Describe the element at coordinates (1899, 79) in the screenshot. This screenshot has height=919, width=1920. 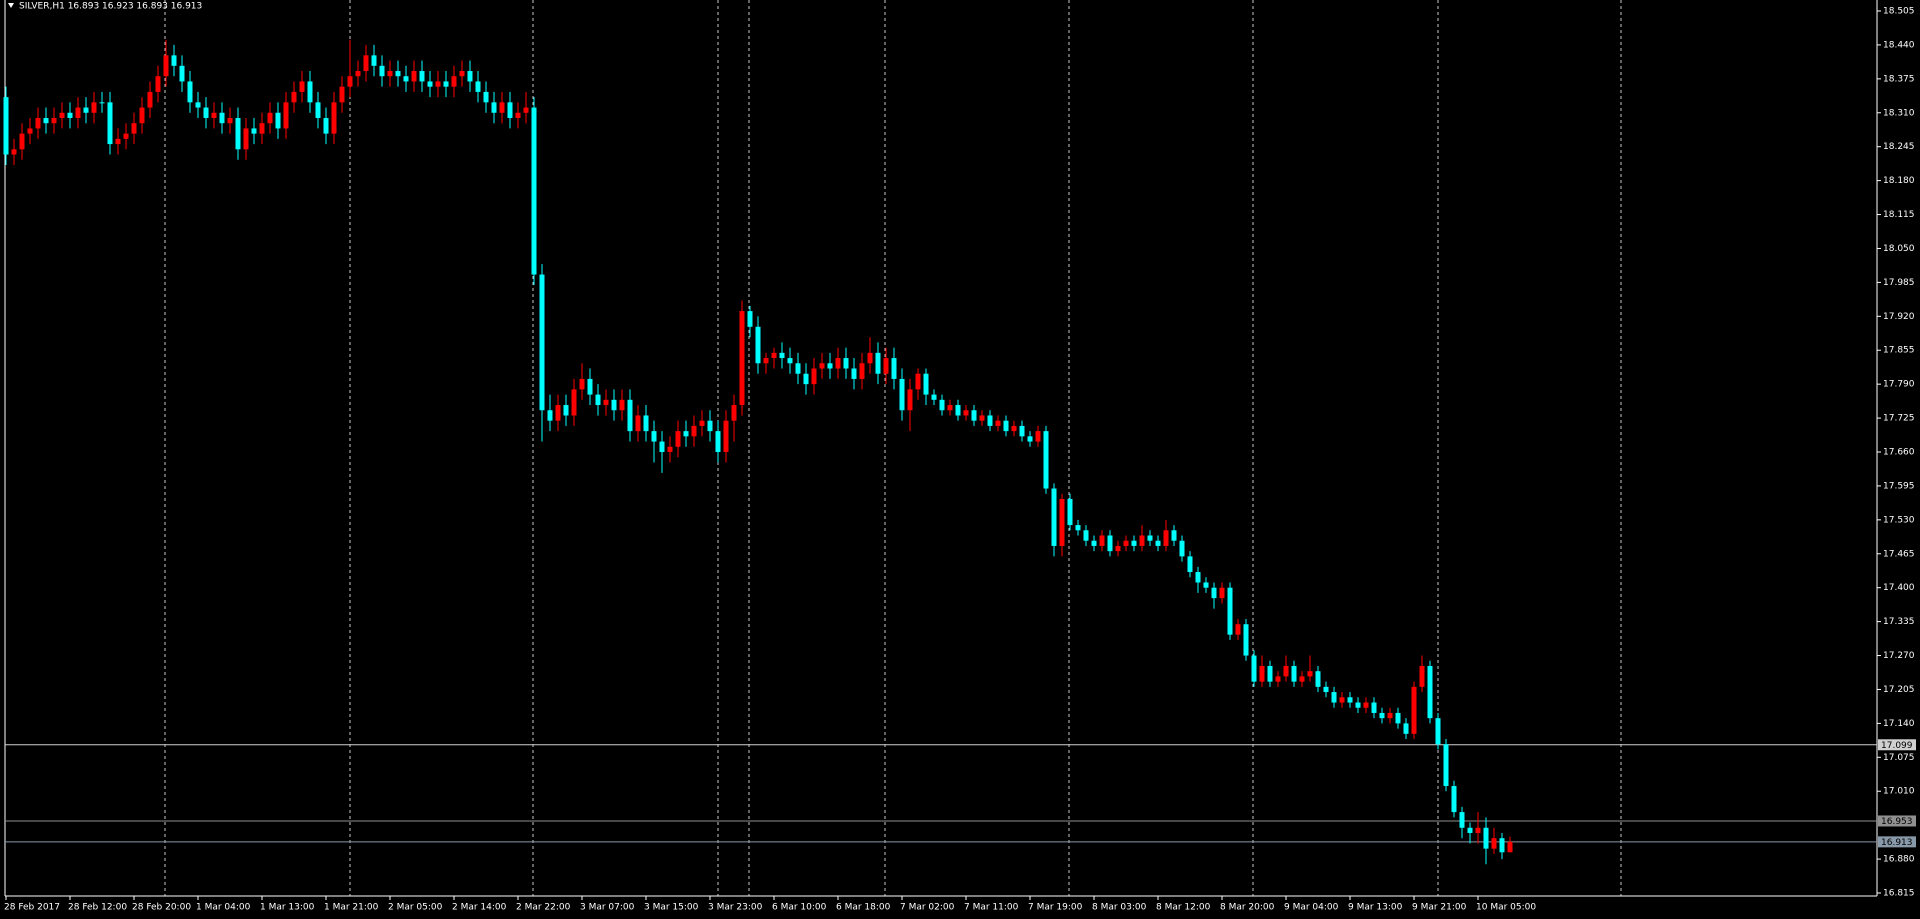
I see `y-tick-label: 18.375` at that location.